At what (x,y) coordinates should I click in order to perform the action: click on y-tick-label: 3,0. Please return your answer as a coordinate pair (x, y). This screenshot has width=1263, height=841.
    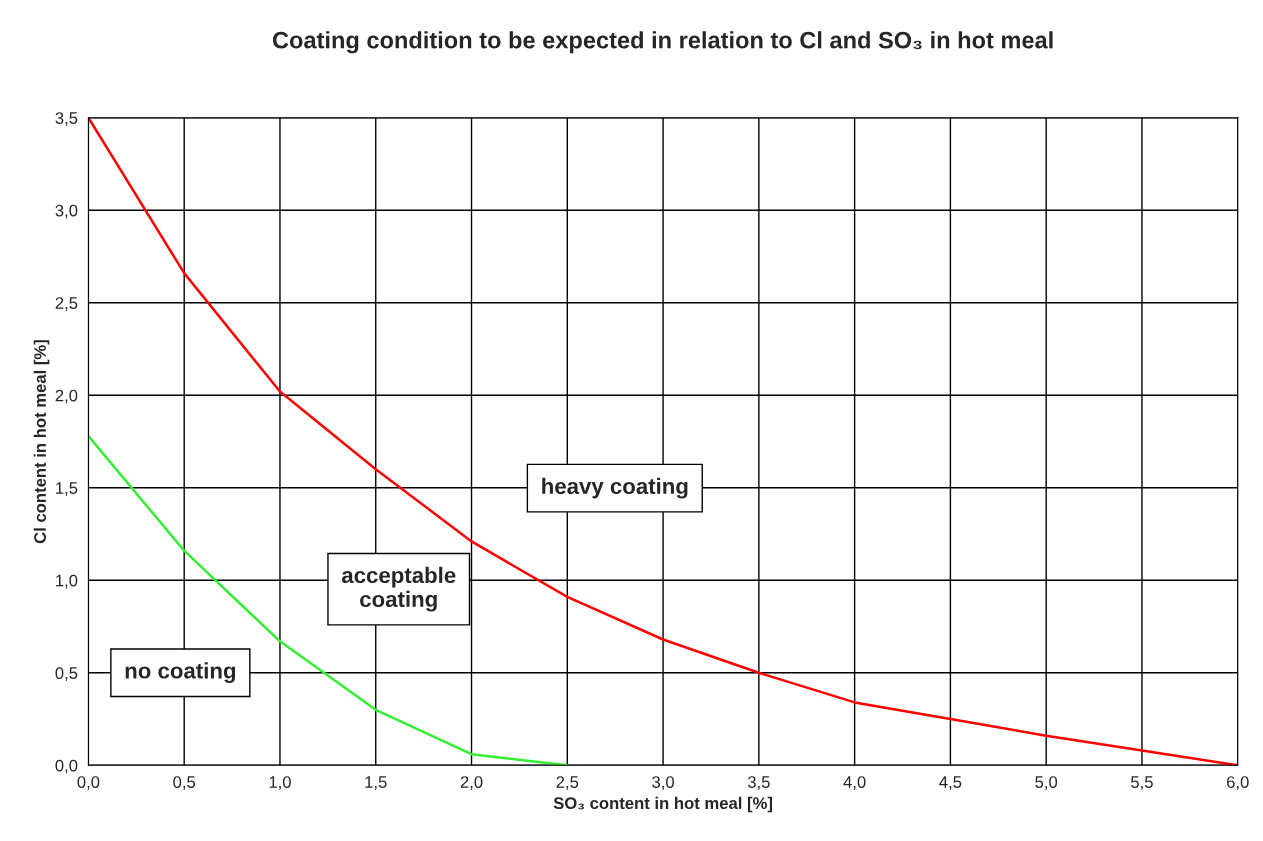
    Looking at the image, I should click on (66, 211).